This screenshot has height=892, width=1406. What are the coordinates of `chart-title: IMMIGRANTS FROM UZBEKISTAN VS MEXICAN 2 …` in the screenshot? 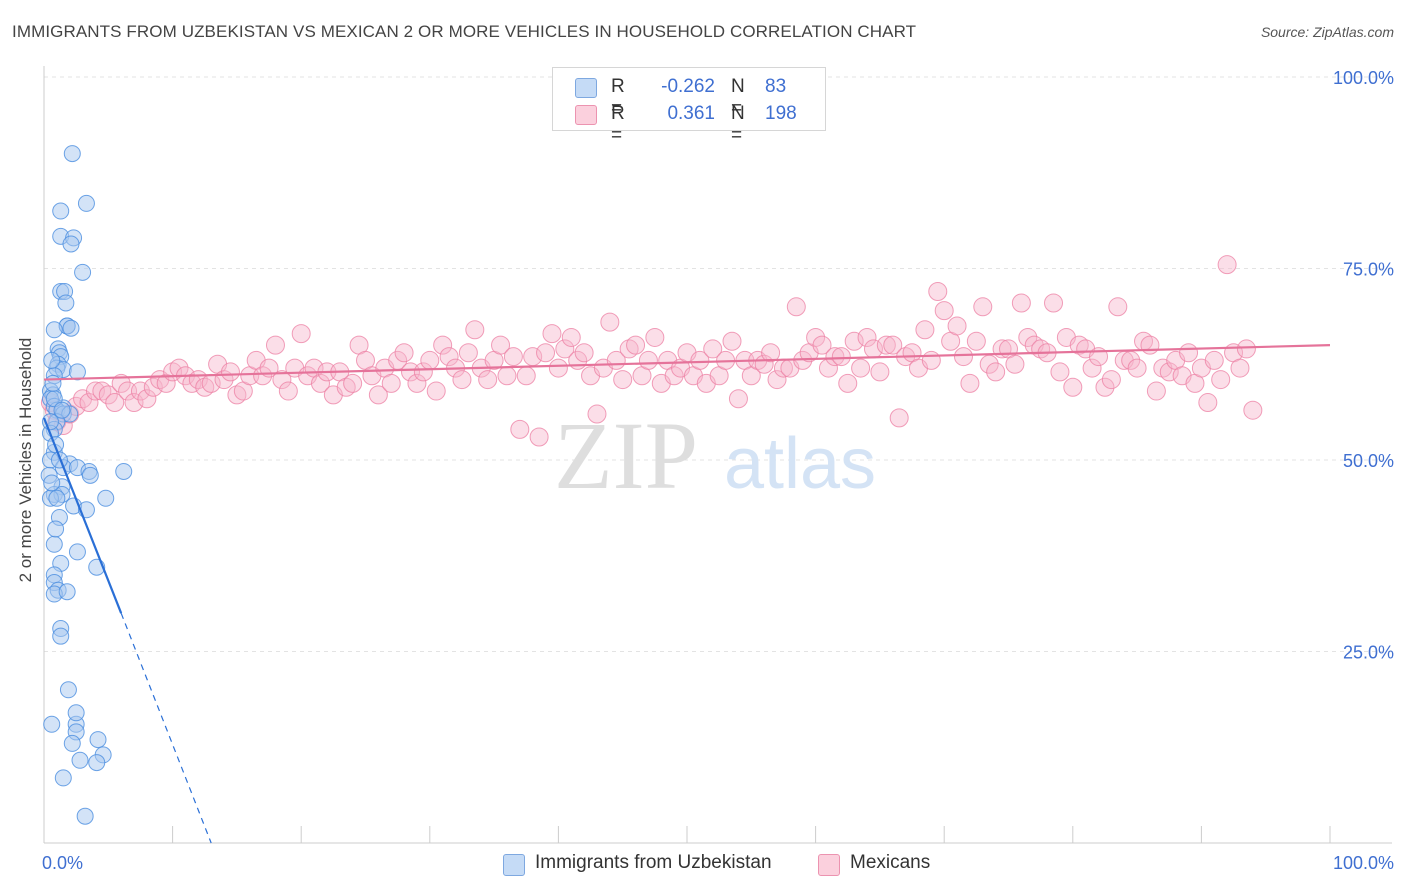 It's located at (464, 31).